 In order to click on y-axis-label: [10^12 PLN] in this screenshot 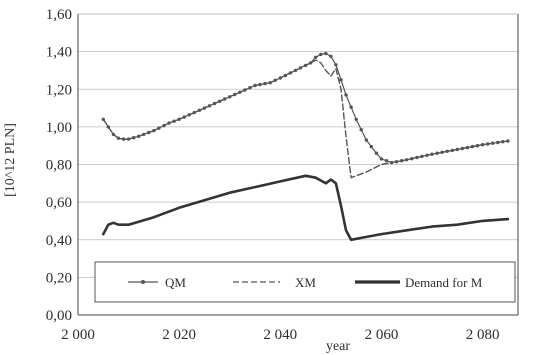, I will do `click(10, 160)`.